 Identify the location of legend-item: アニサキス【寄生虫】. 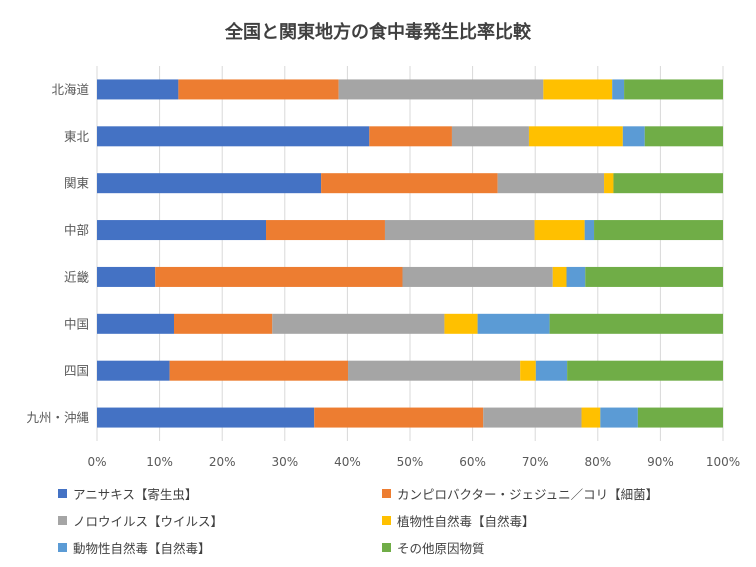
(220, 493).